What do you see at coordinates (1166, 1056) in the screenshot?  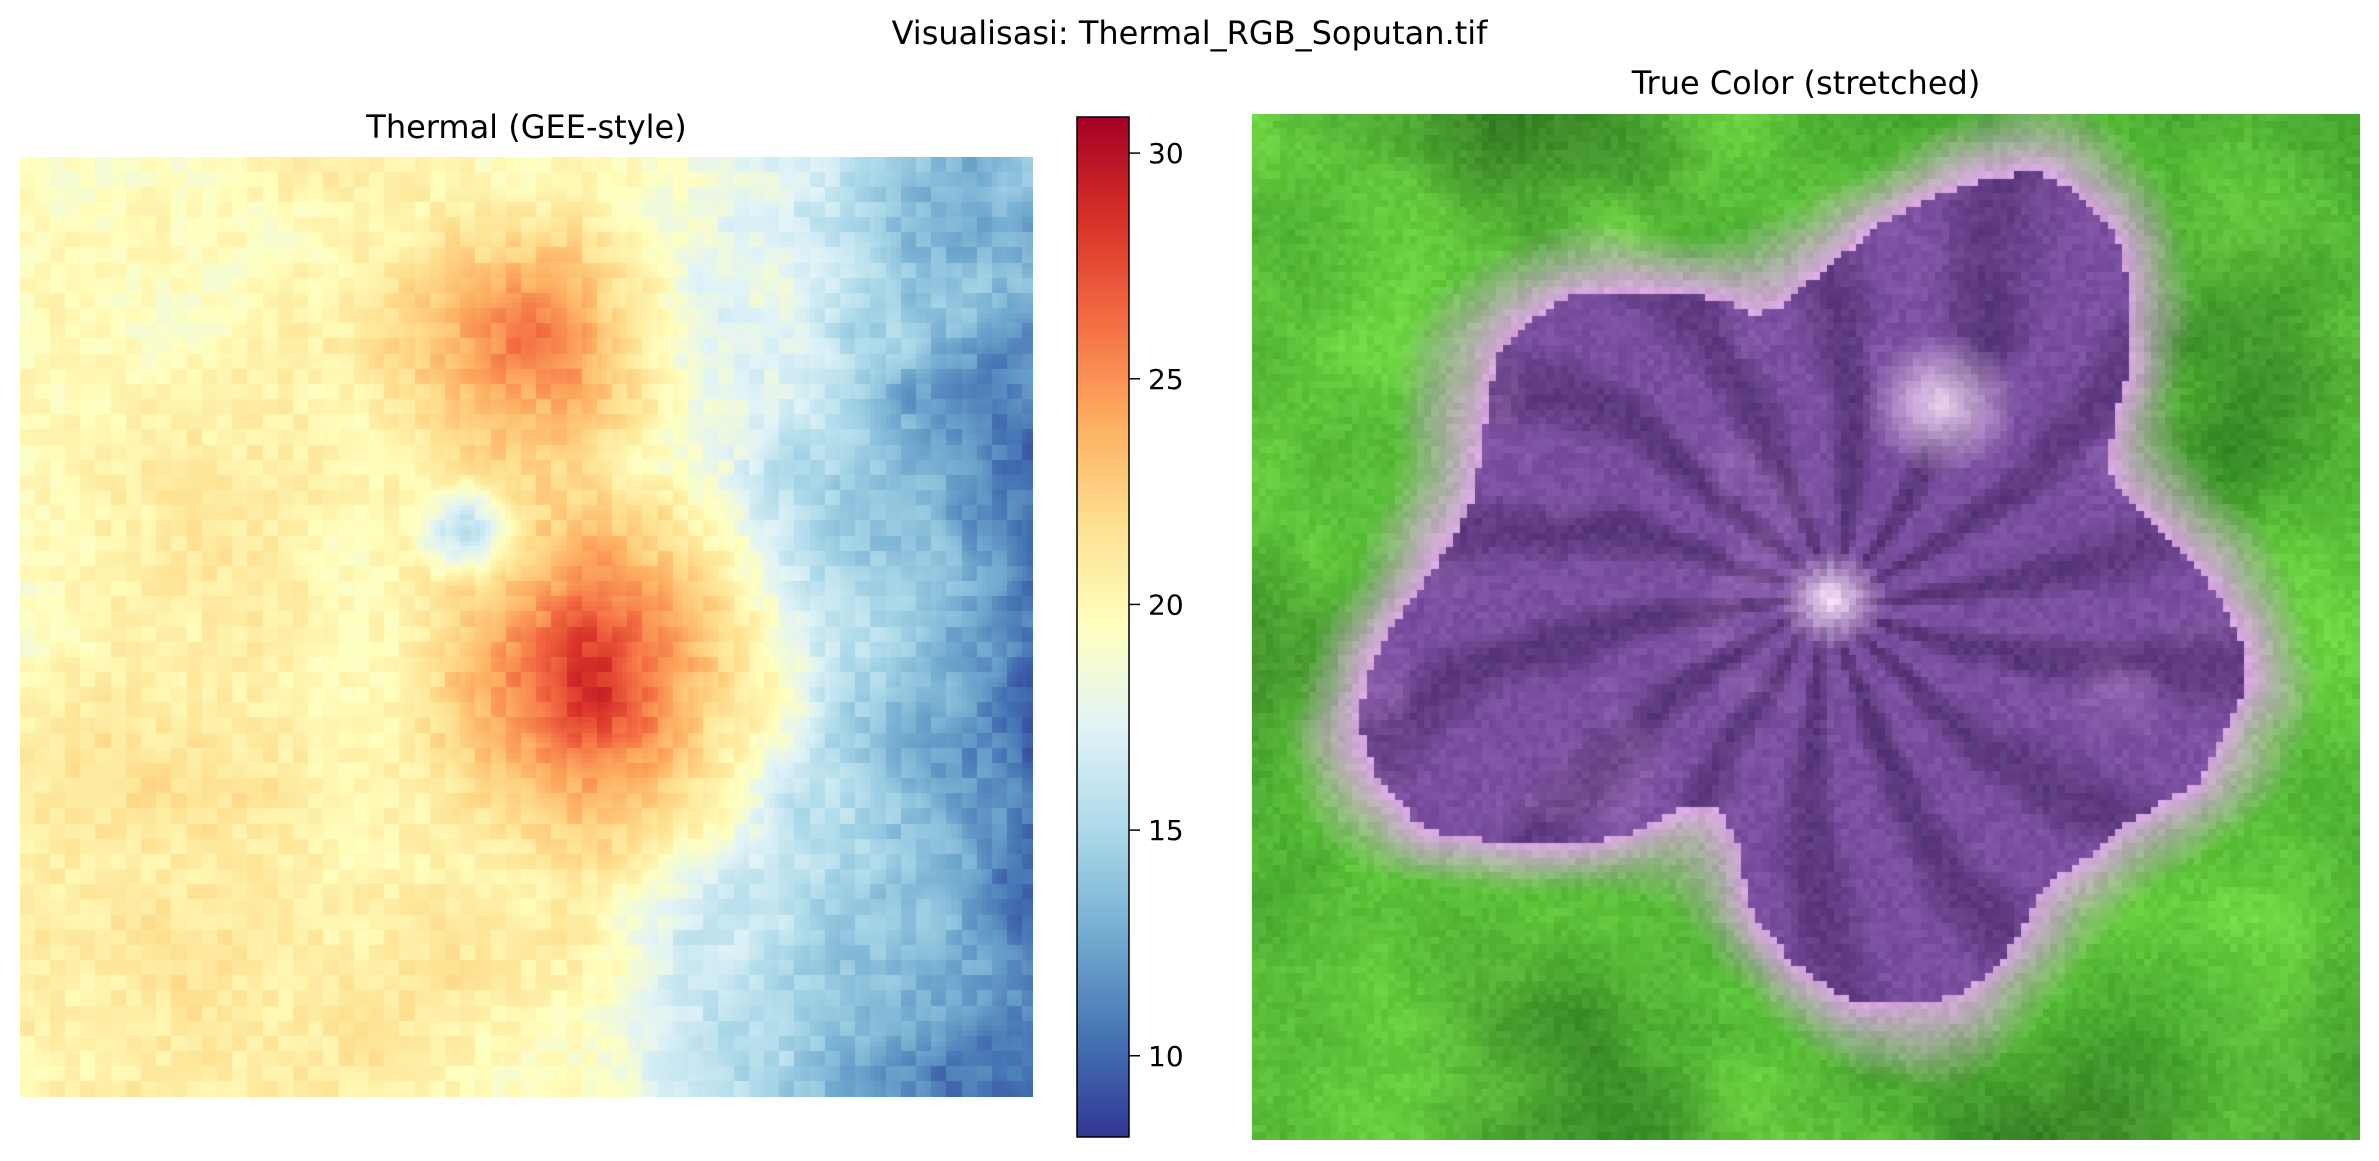 I see `colorbar-tick-label: 10` at bounding box center [1166, 1056].